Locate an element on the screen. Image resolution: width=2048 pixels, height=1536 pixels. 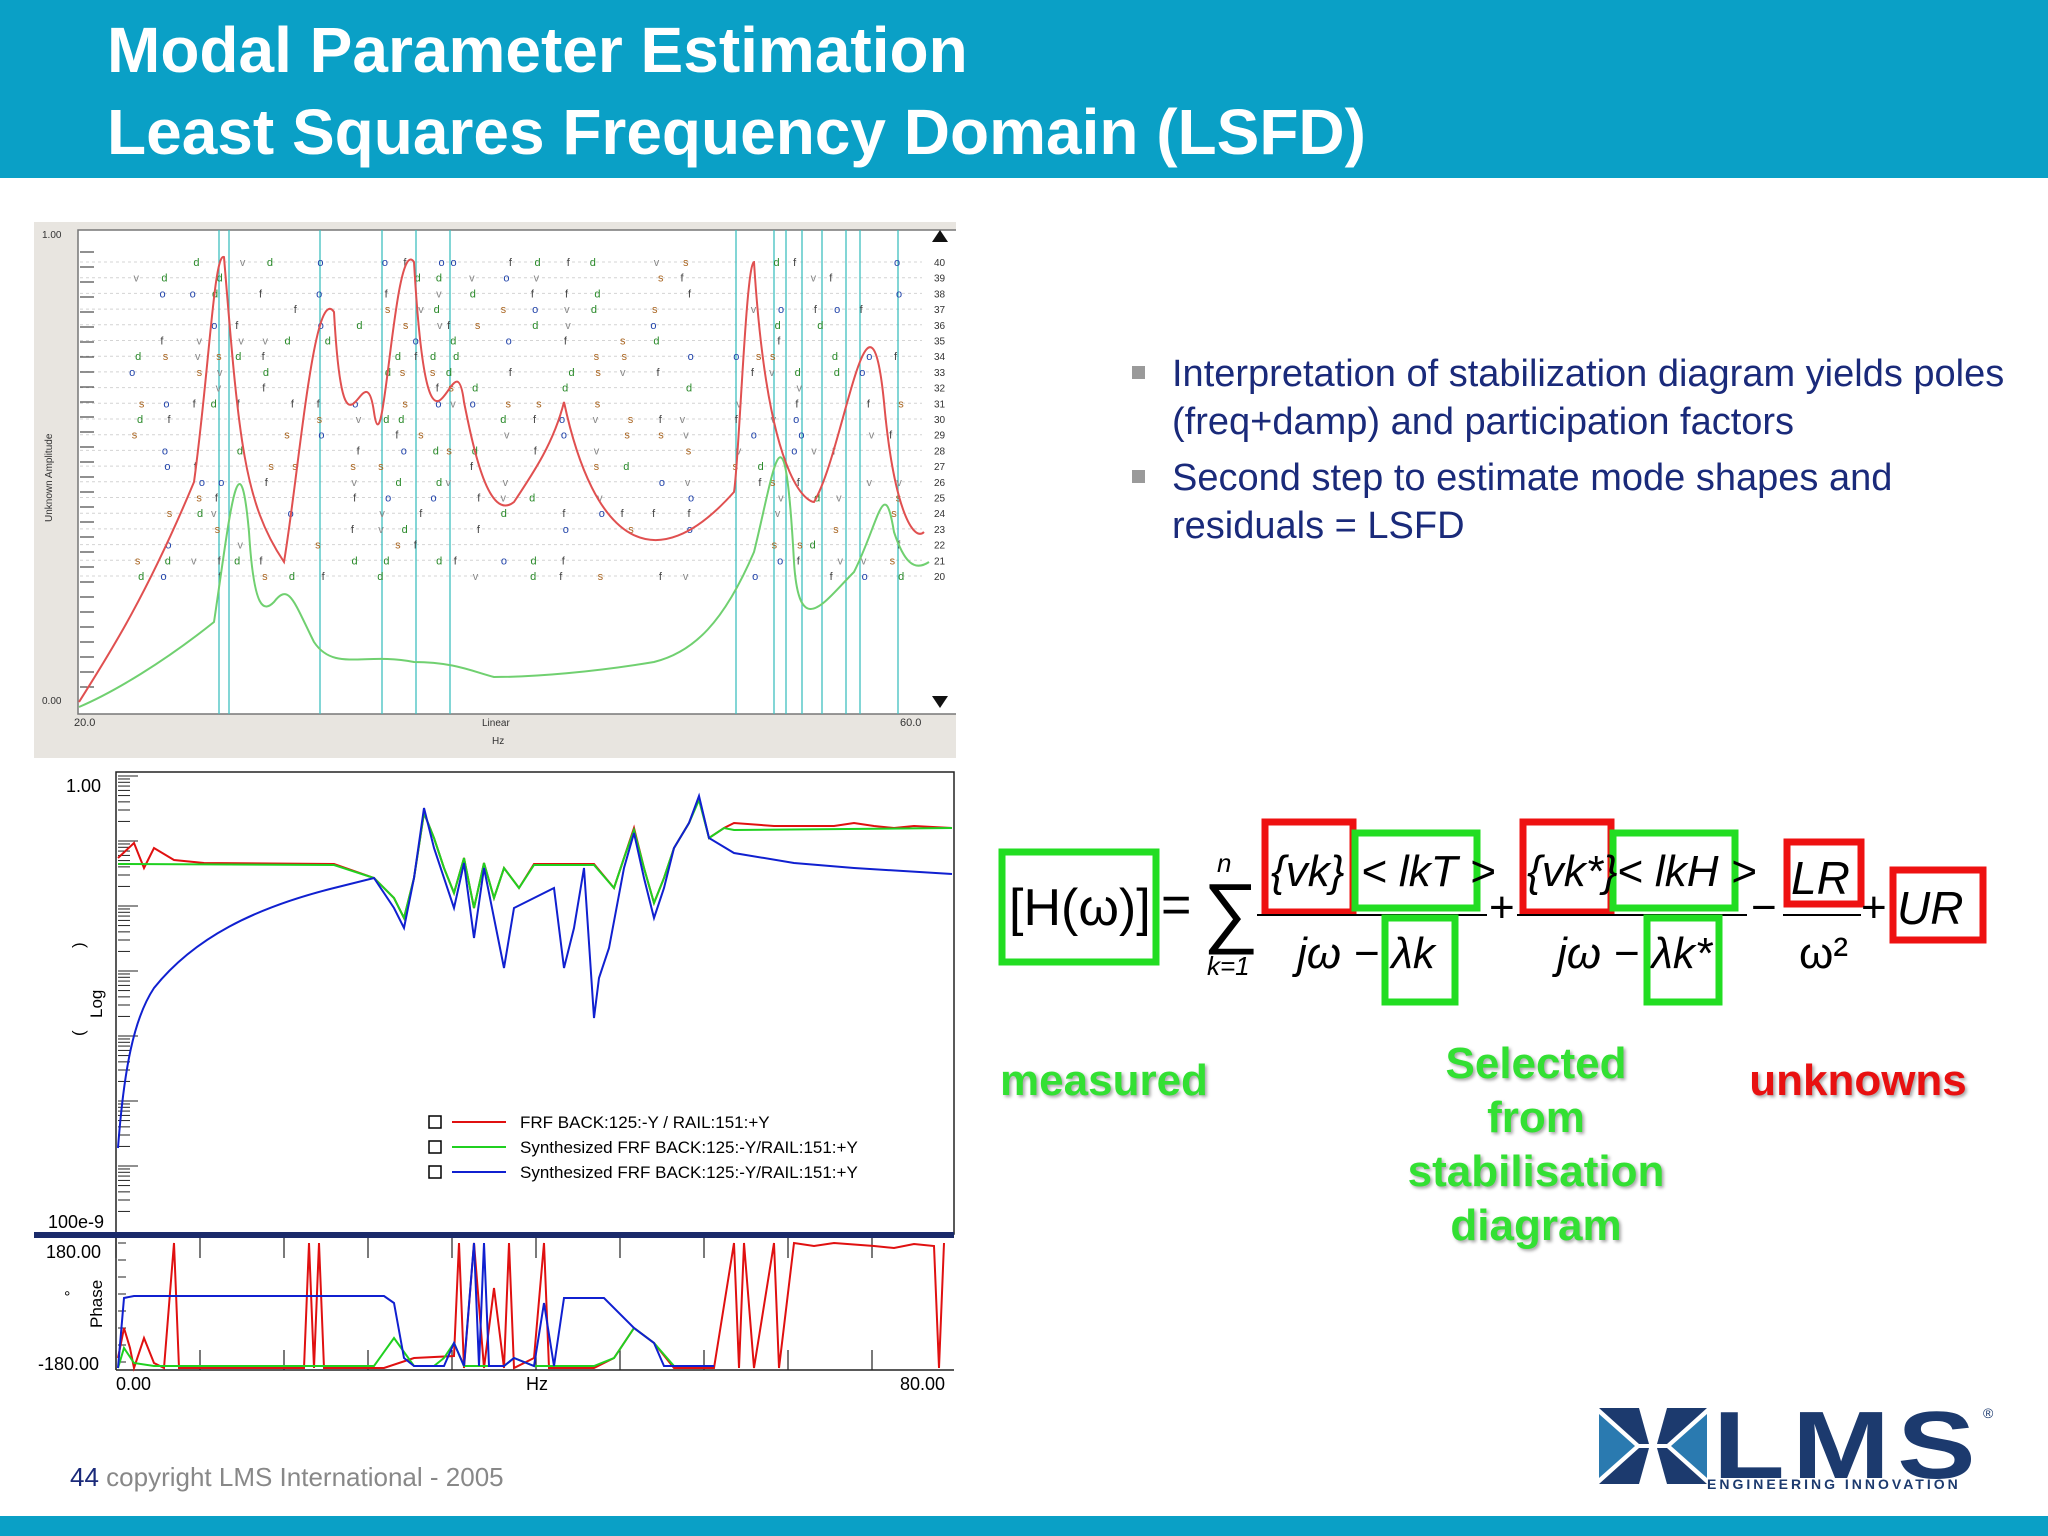
lms-logo: LMS ® ENGINEERING INNOVATION is located at coordinates (1795, 1446).